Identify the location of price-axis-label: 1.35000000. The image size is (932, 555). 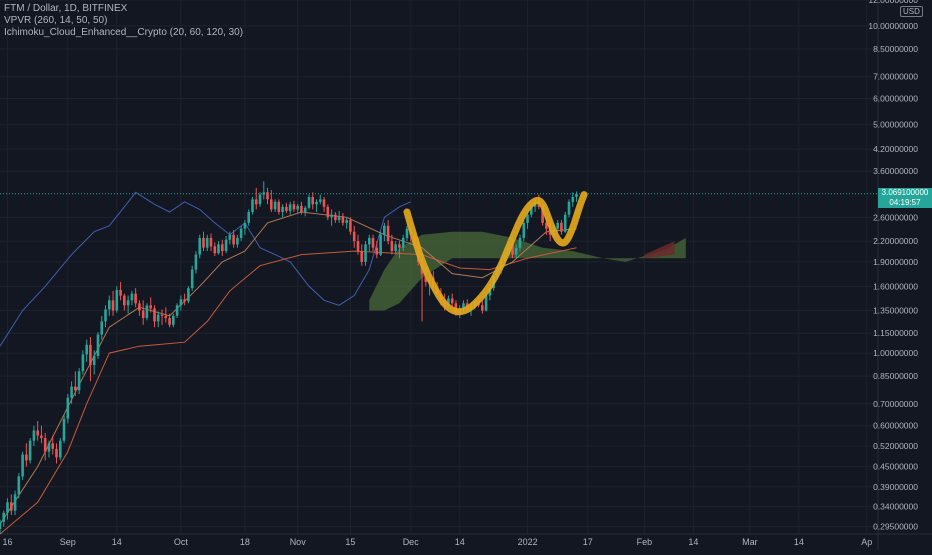
(895, 311).